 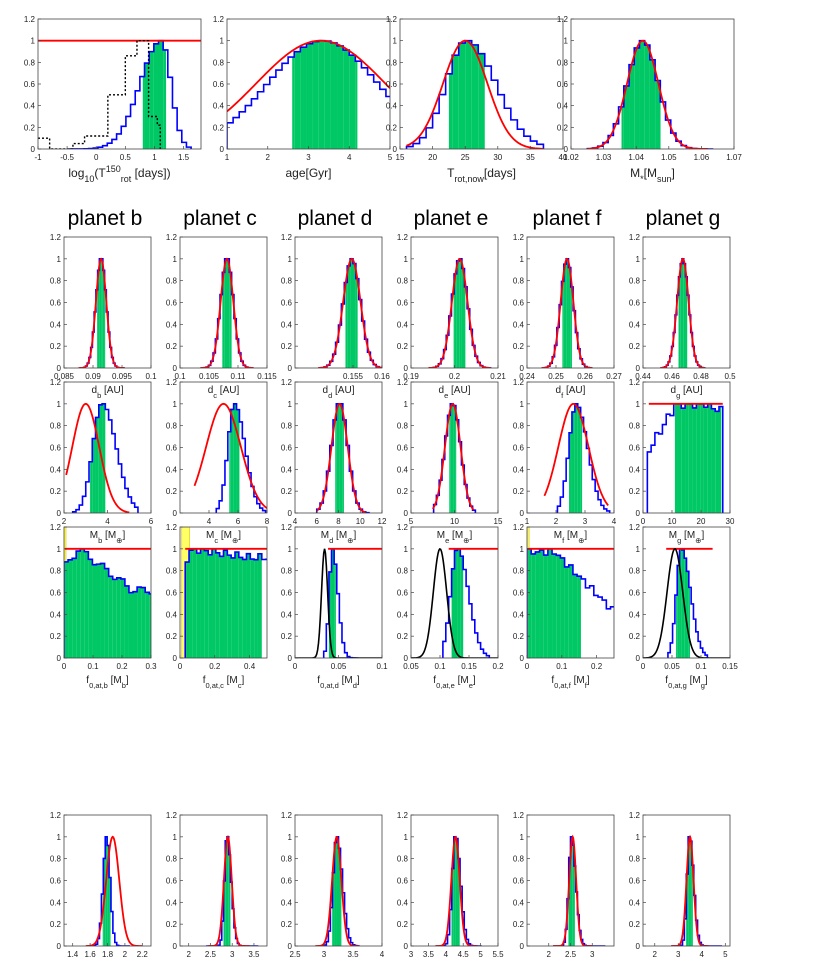 What do you see at coordinates (527, 666) in the screenshot?
I see `xtick-label-f_f-0: 0` at bounding box center [527, 666].